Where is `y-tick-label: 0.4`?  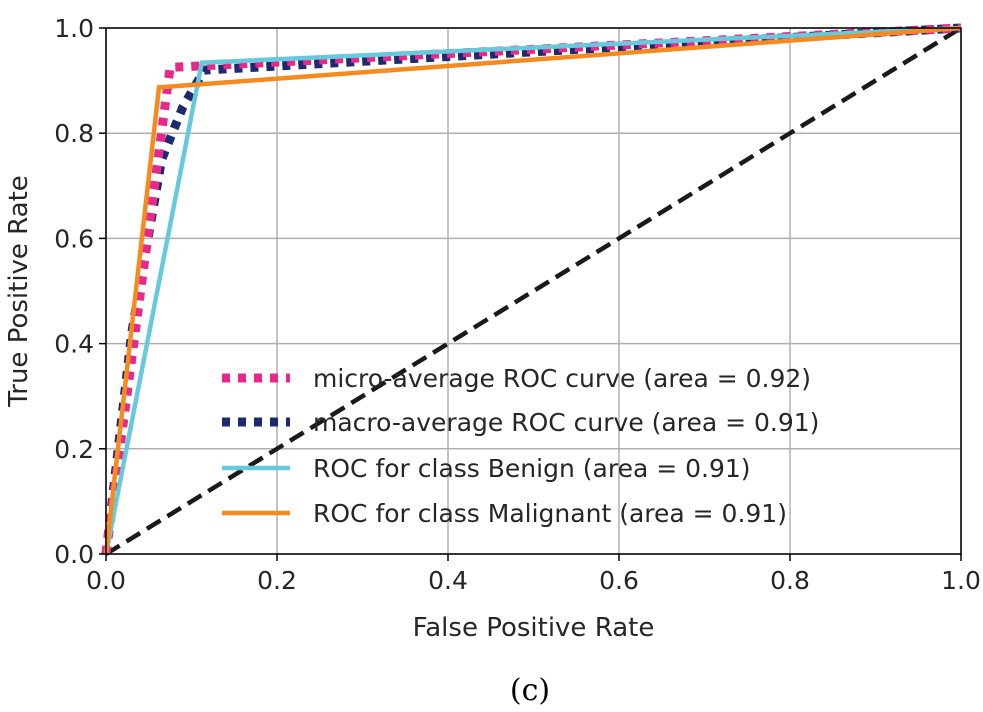
y-tick-label: 0.4 is located at coordinates (74, 344).